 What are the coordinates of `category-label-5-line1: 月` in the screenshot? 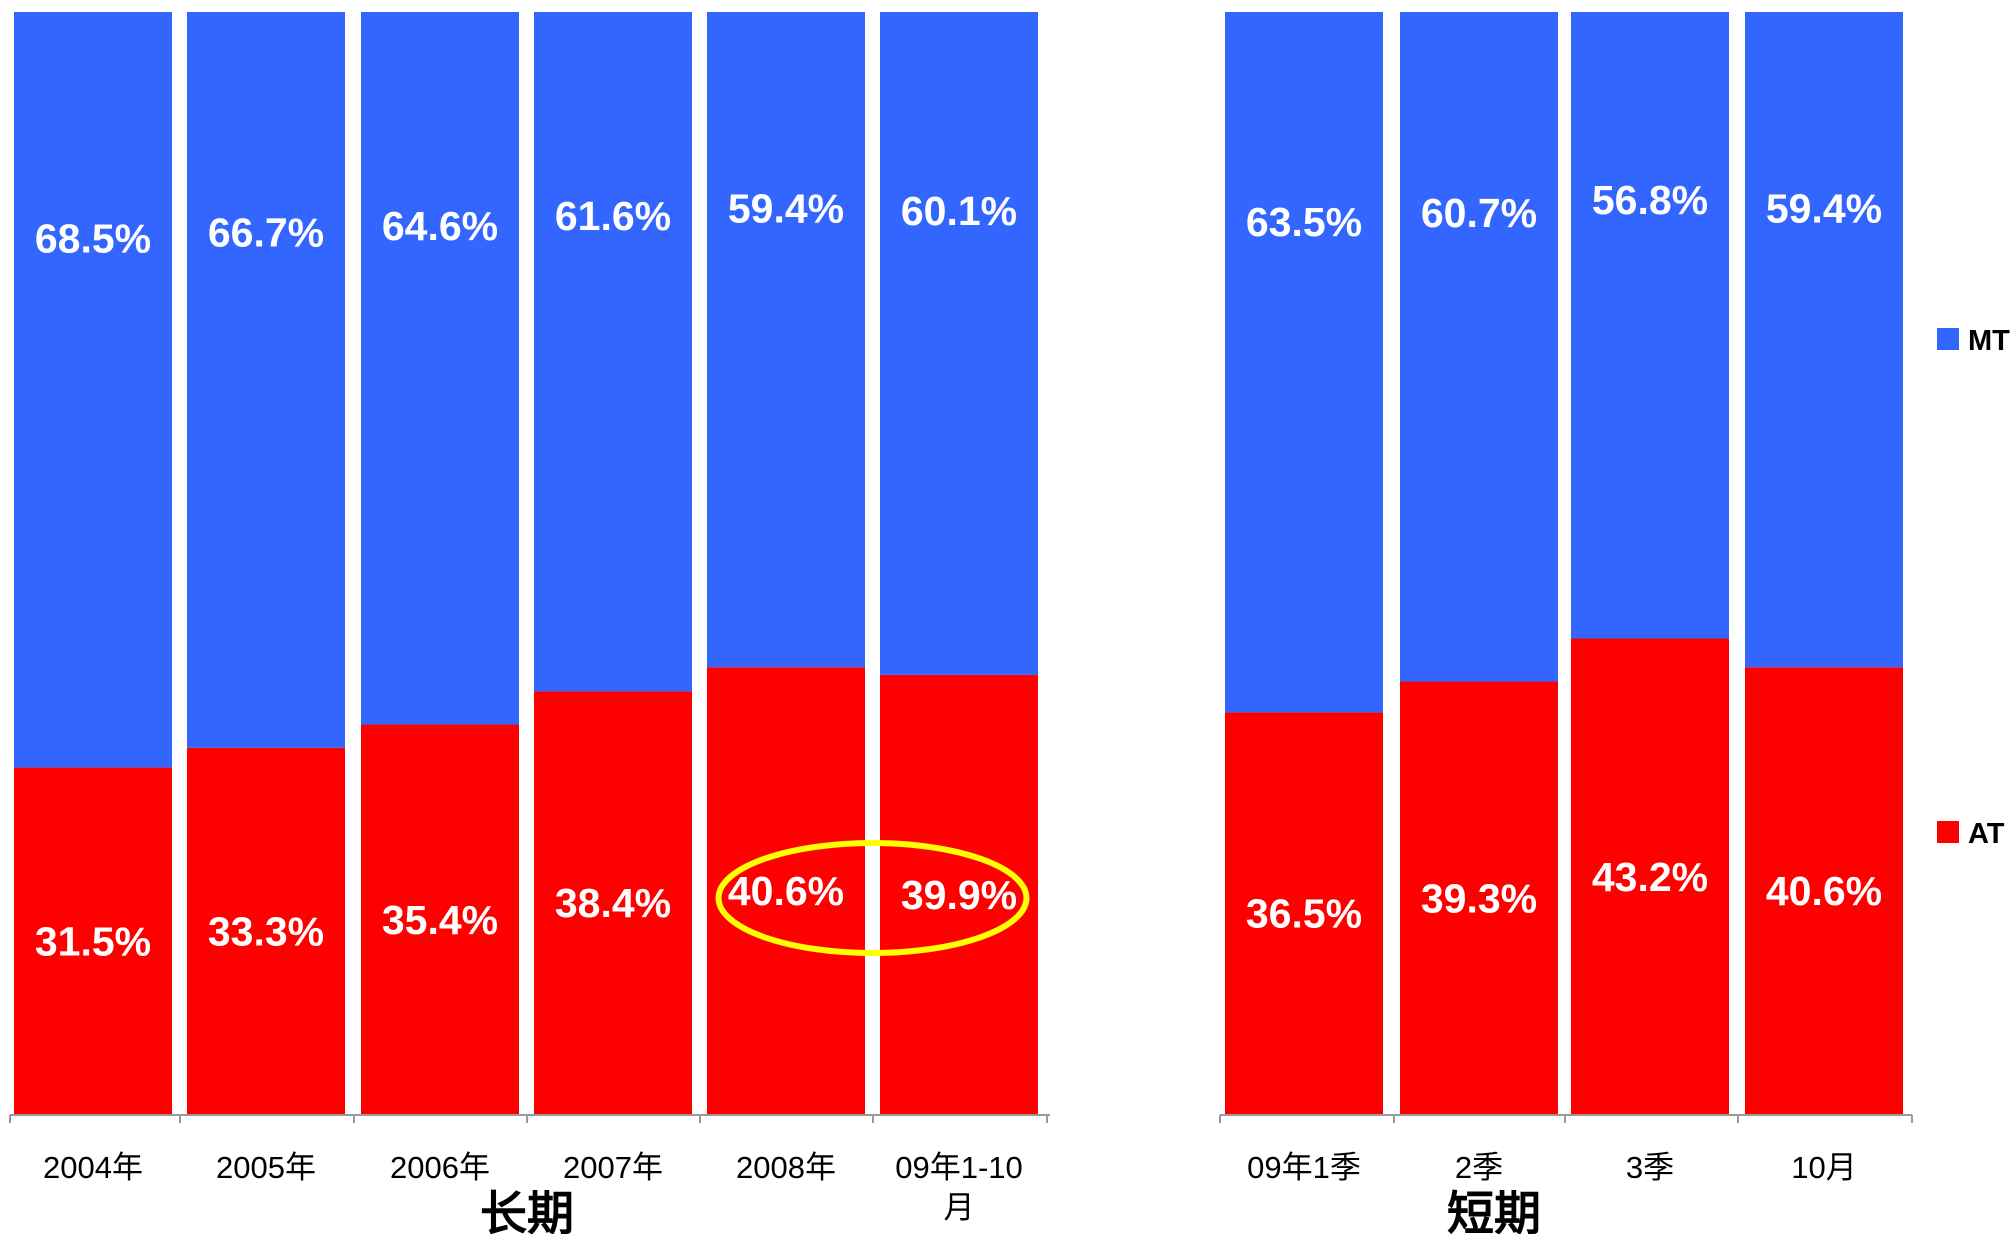 It's located at (959, 1207).